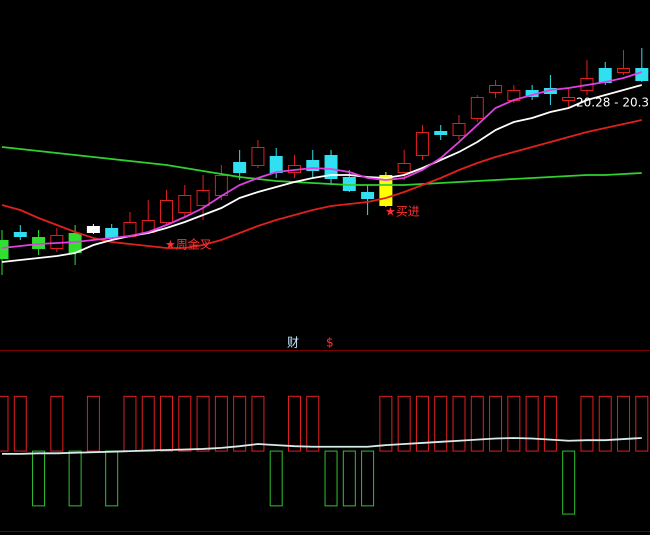  What do you see at coordinates (613, 103) in the screenshot?
I see `price-label: 20.28 - 20.31` at bounding box center [613, 103].